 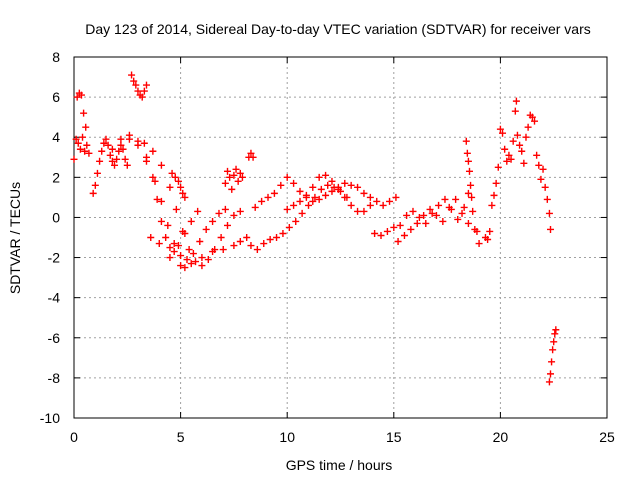 What do you see at coordinates (50, 418) in the screenshot?
I see `y-tick-label: -10` at bounding box center [50, 418].